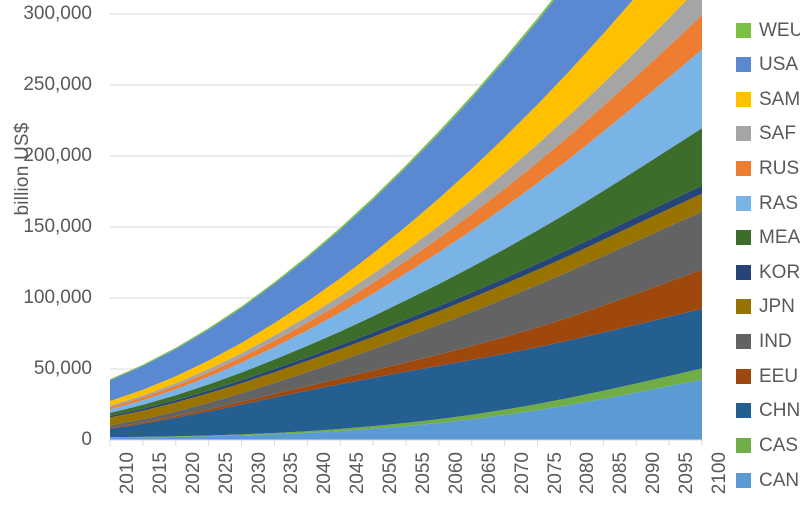 This screenshot has height=507, width=800. I want to click on x-axis-tick-label: 2065, so click(489, 473).